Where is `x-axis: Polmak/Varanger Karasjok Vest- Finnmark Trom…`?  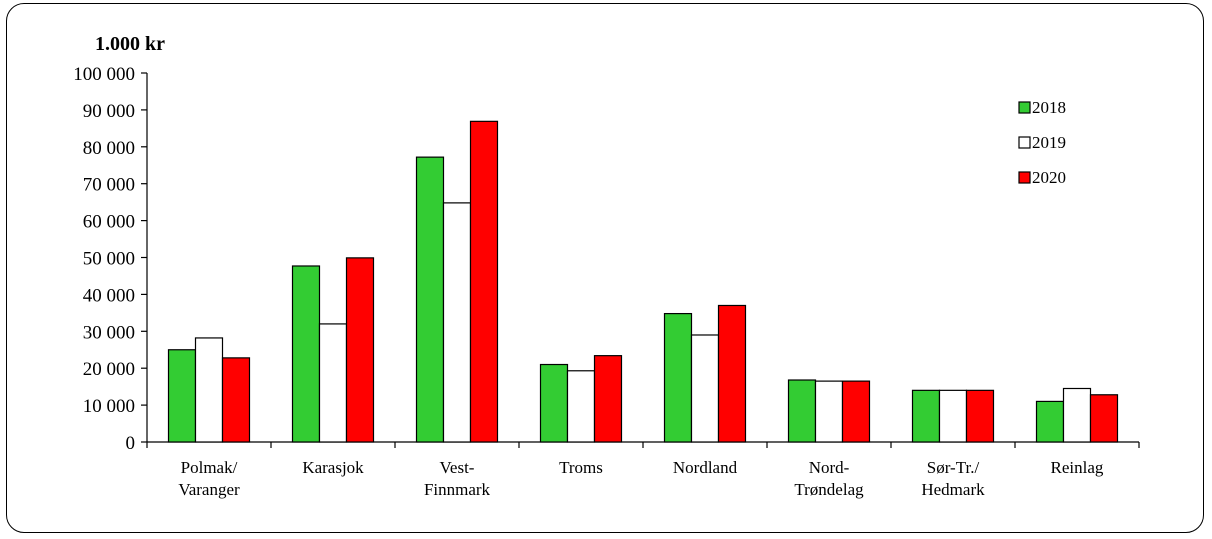
x-axis: Polmak/Varanger Karasjok Vest- Finnmark Trom… is located at coordinates (643, 470).